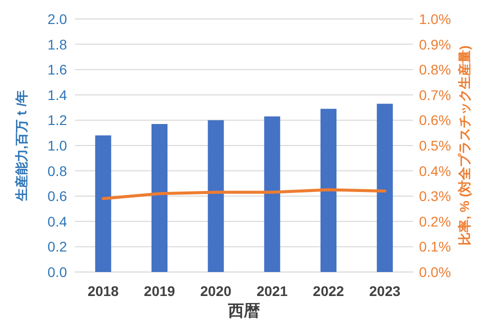 The height and width of the screenshot is (323, 479). What do you see at coordinates (435, 246) in the screenshot?
I see `y2-tick-label: 0.1%` at bounding box center [435, 246].